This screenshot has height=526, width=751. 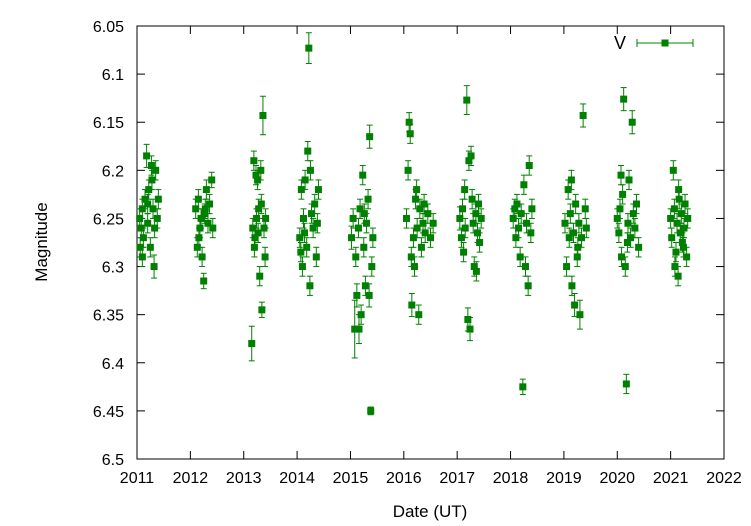 What do you see at coordinates (297, 478) in the screenshot?
I see `x-tick-label-3: 2014` at bounding box center [297, 478].